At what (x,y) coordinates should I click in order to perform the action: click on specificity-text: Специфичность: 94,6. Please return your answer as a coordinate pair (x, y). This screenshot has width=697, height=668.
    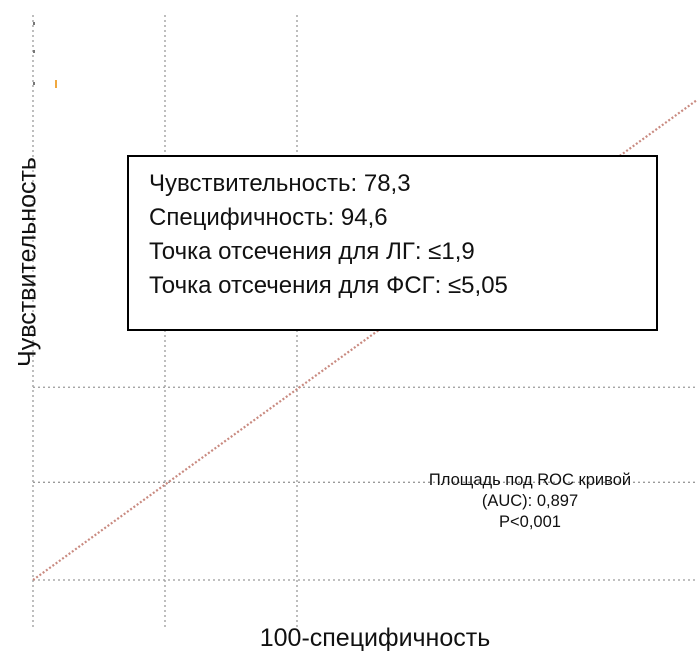
    Looking at the image, I should click on (268, 217).